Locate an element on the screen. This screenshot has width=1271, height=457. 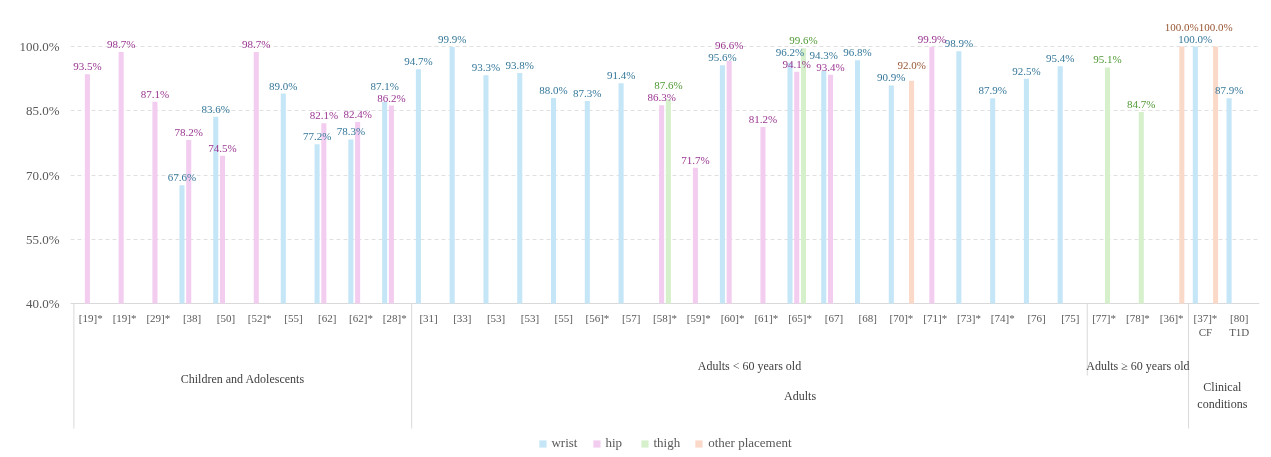
data-label: 83.6% is located at coordinates (215, 108).